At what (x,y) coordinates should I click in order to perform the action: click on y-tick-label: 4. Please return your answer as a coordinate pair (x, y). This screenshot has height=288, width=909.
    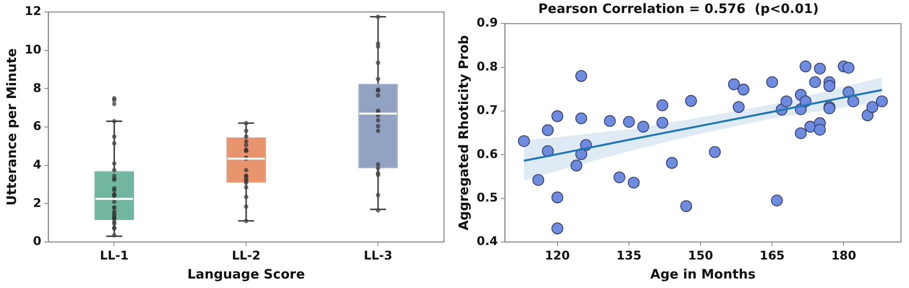
    Looking at the image, I should click on (37, 164).